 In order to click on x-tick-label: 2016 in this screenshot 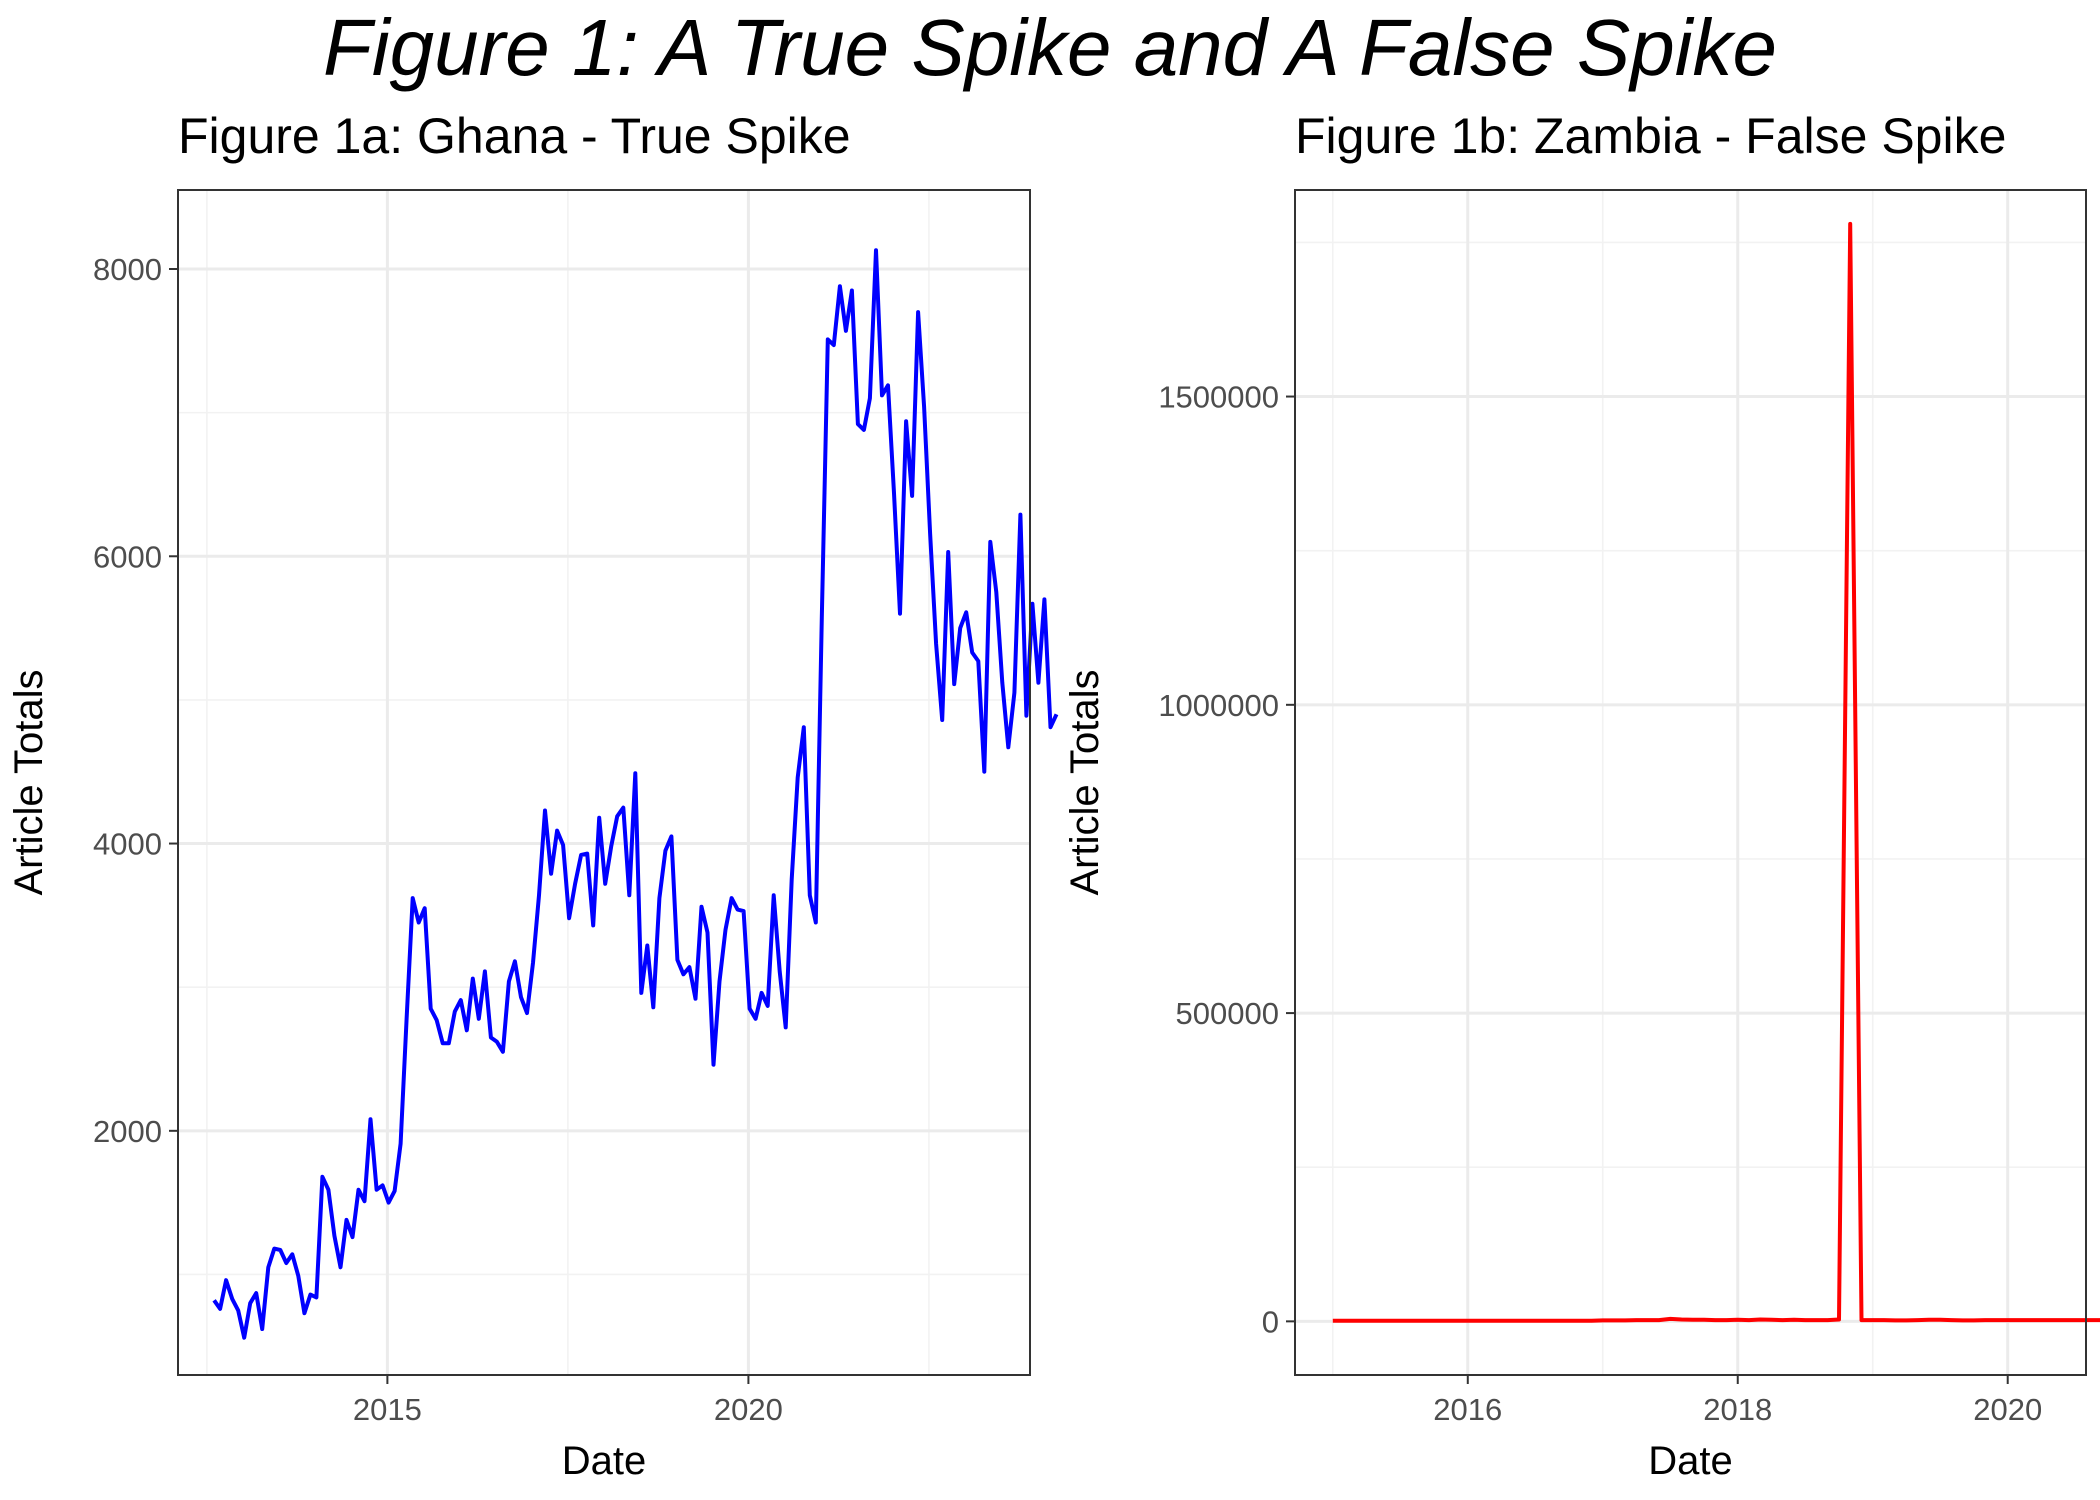, I will do `click(1467, 1409)`.